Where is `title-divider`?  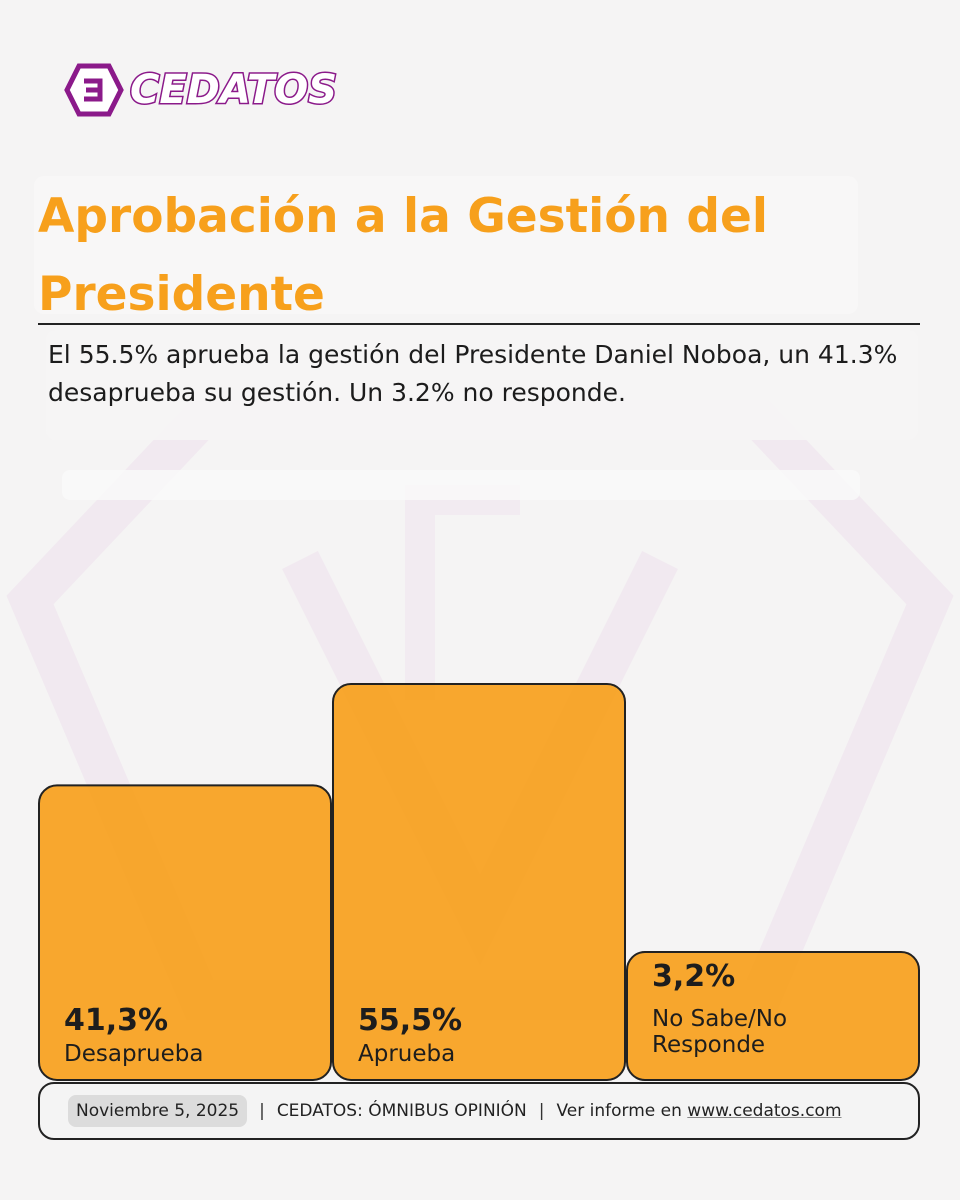
title-divider is located at coordinates (479, 324).